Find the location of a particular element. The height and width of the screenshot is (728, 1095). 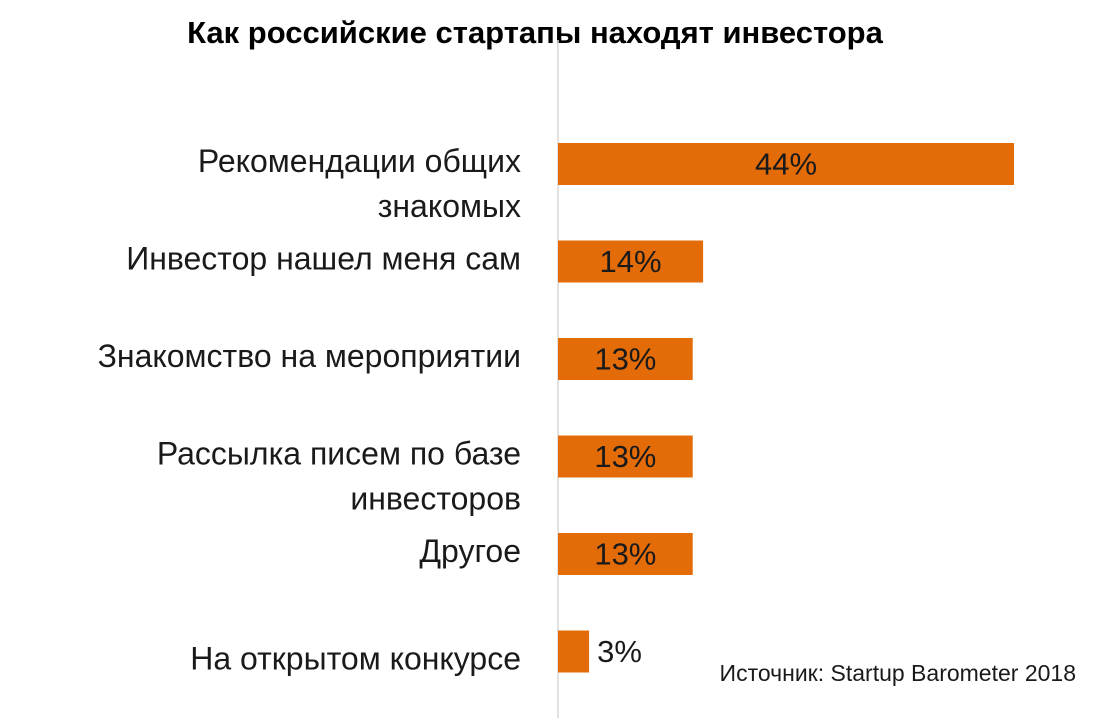

data-label-5: 13% is located at coordinates (625, 554).